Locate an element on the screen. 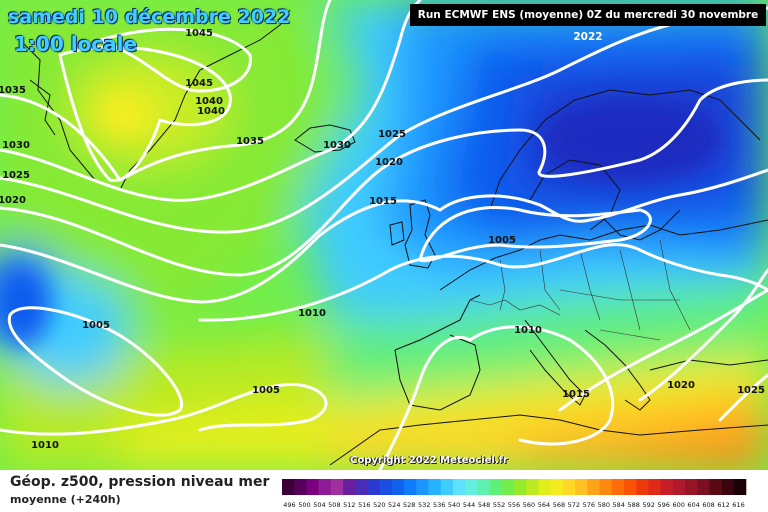 The image size is (768, 512). scale-value: 564 is located at coordinates (544, 505).